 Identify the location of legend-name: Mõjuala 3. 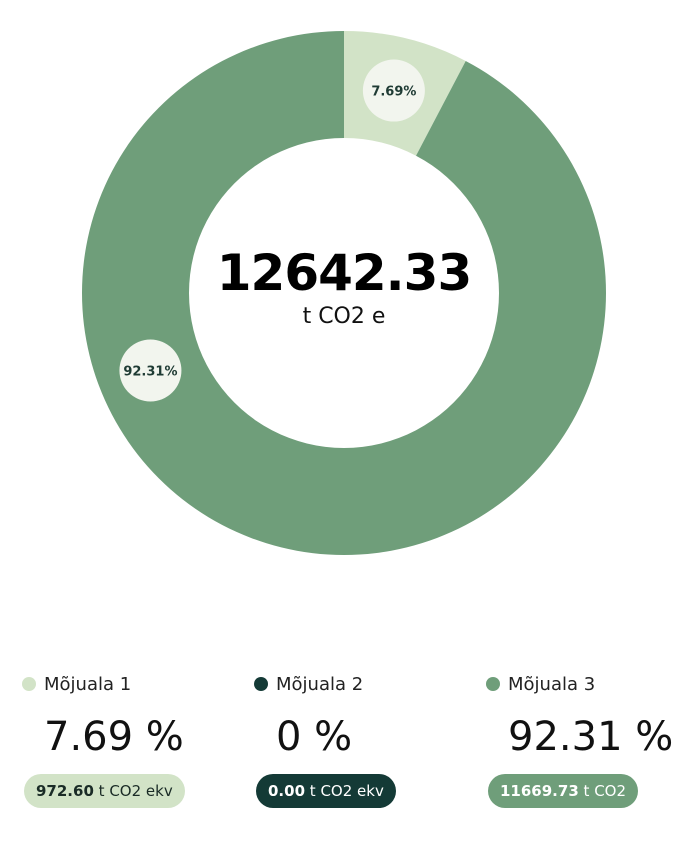
(552, 684).